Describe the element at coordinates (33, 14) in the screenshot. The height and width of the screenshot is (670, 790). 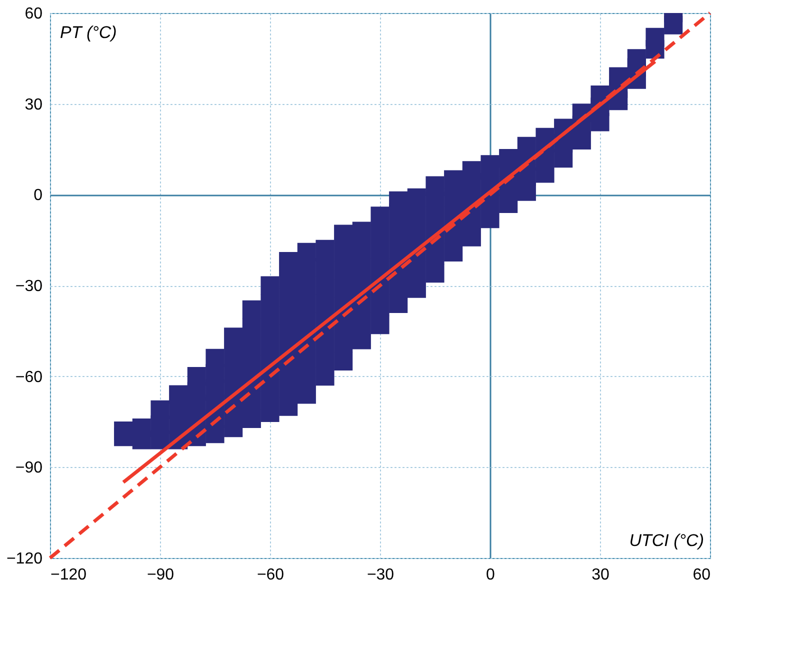
I see `y-tick-label: 60` at that location.